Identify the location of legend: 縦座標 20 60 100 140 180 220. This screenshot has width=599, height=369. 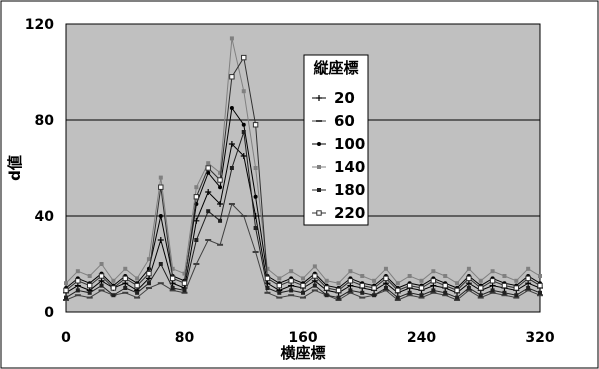
(336, 140).